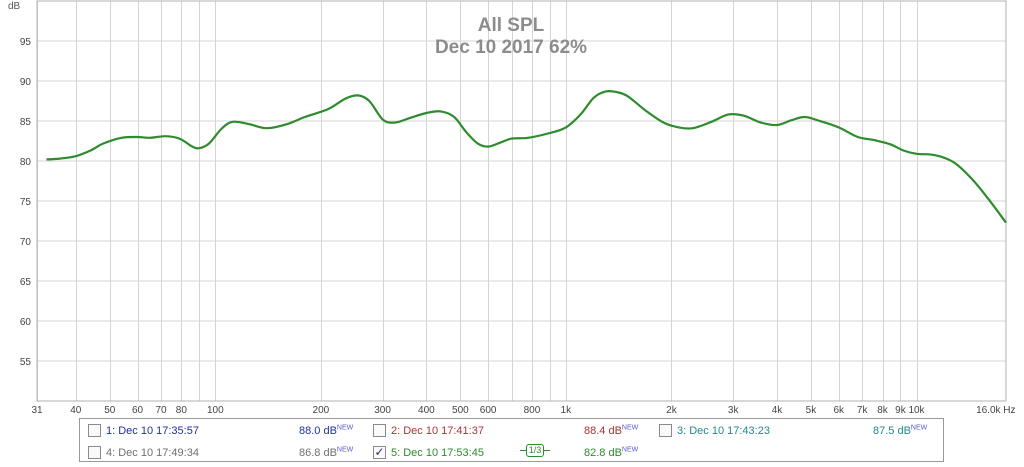 The height and width of the screenshot is (467, 1024). Describe the element at coordinates (76, 410) in the screenshot. I see `x-tick-label-40: 40` at that location.